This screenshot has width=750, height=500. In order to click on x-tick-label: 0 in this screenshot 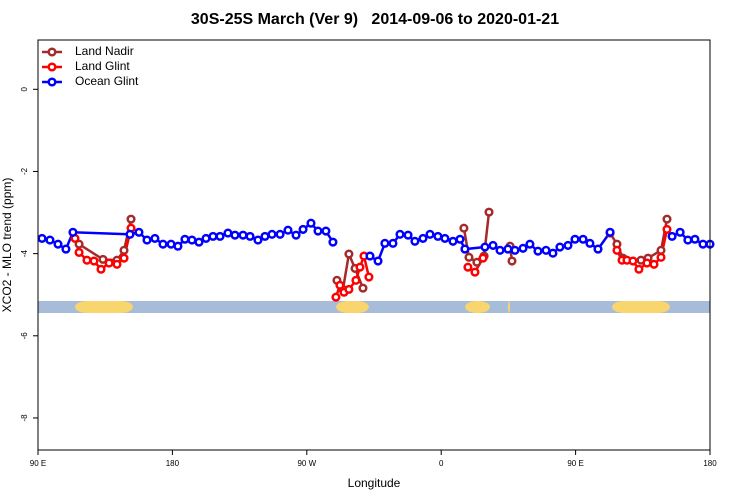, I will do `click(441, 463)`.